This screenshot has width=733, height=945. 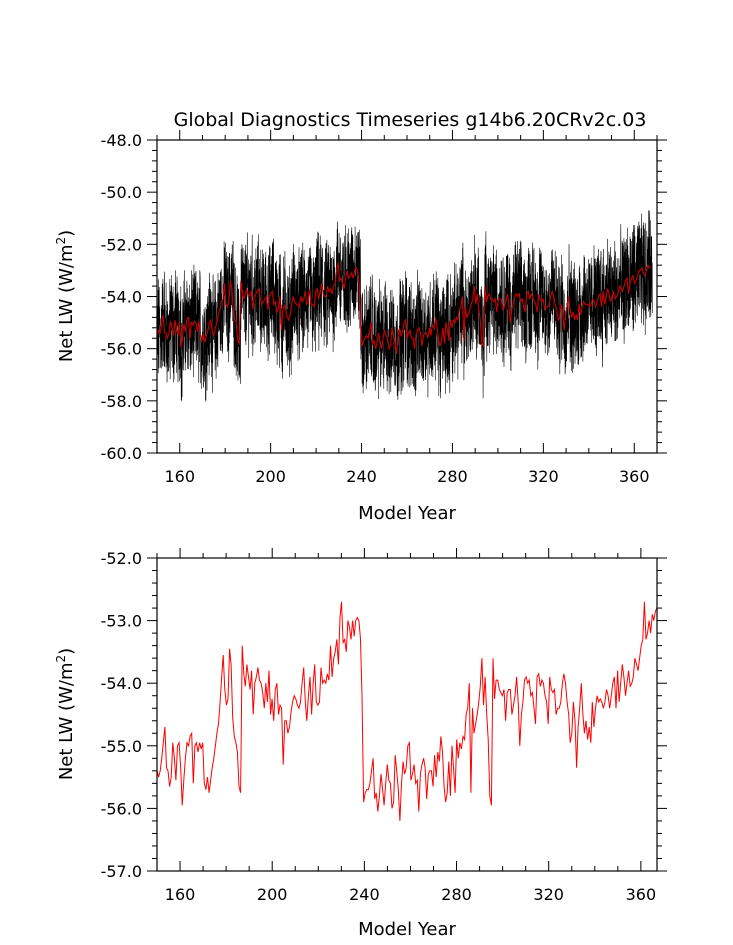 I want to click on top-x-axis-label: Model Year, so click(x=407, y=513).